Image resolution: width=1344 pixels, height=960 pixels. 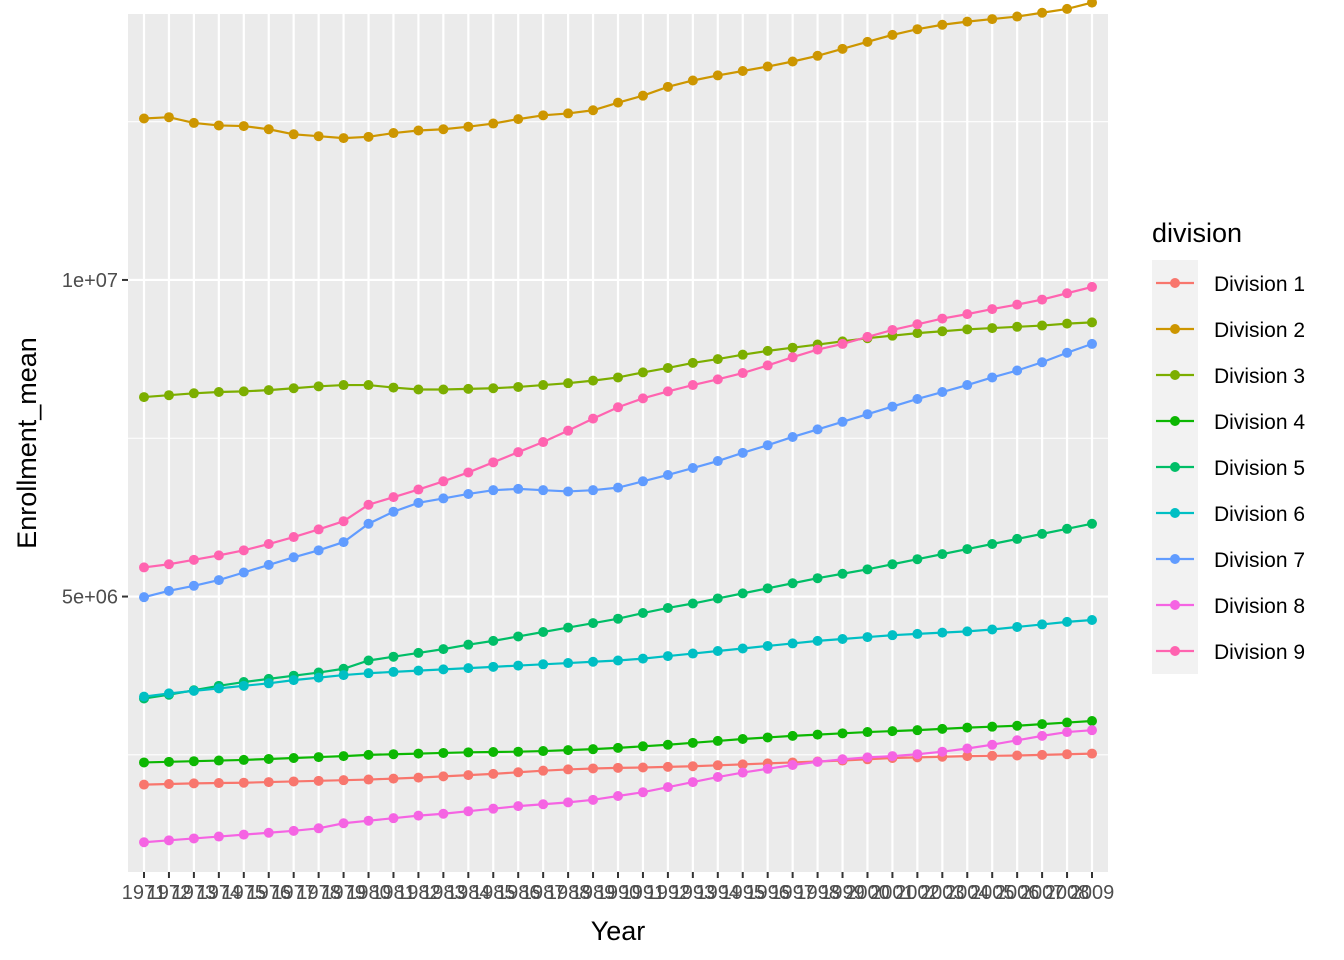 I want to click on x-tick-label: 1993, so click(x=693, y=893).